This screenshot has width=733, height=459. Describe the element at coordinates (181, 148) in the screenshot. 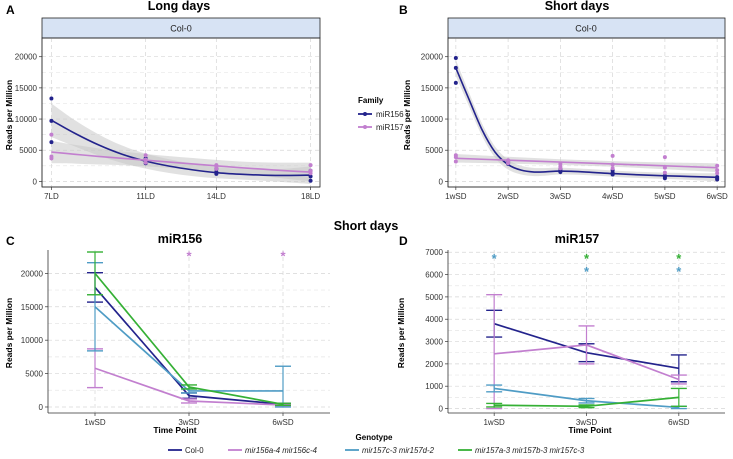

I see `panel-a-mir156-fit-line` at that location.